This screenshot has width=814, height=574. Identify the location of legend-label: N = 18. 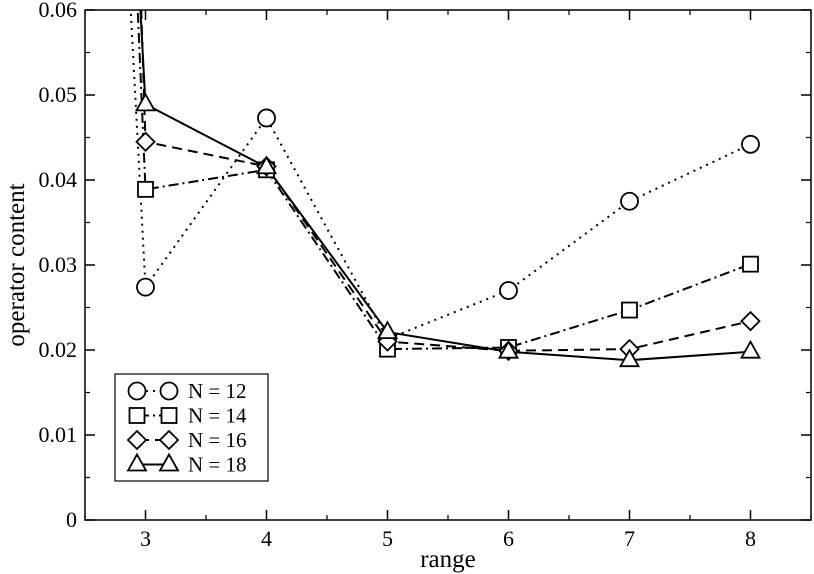
(217, 465).